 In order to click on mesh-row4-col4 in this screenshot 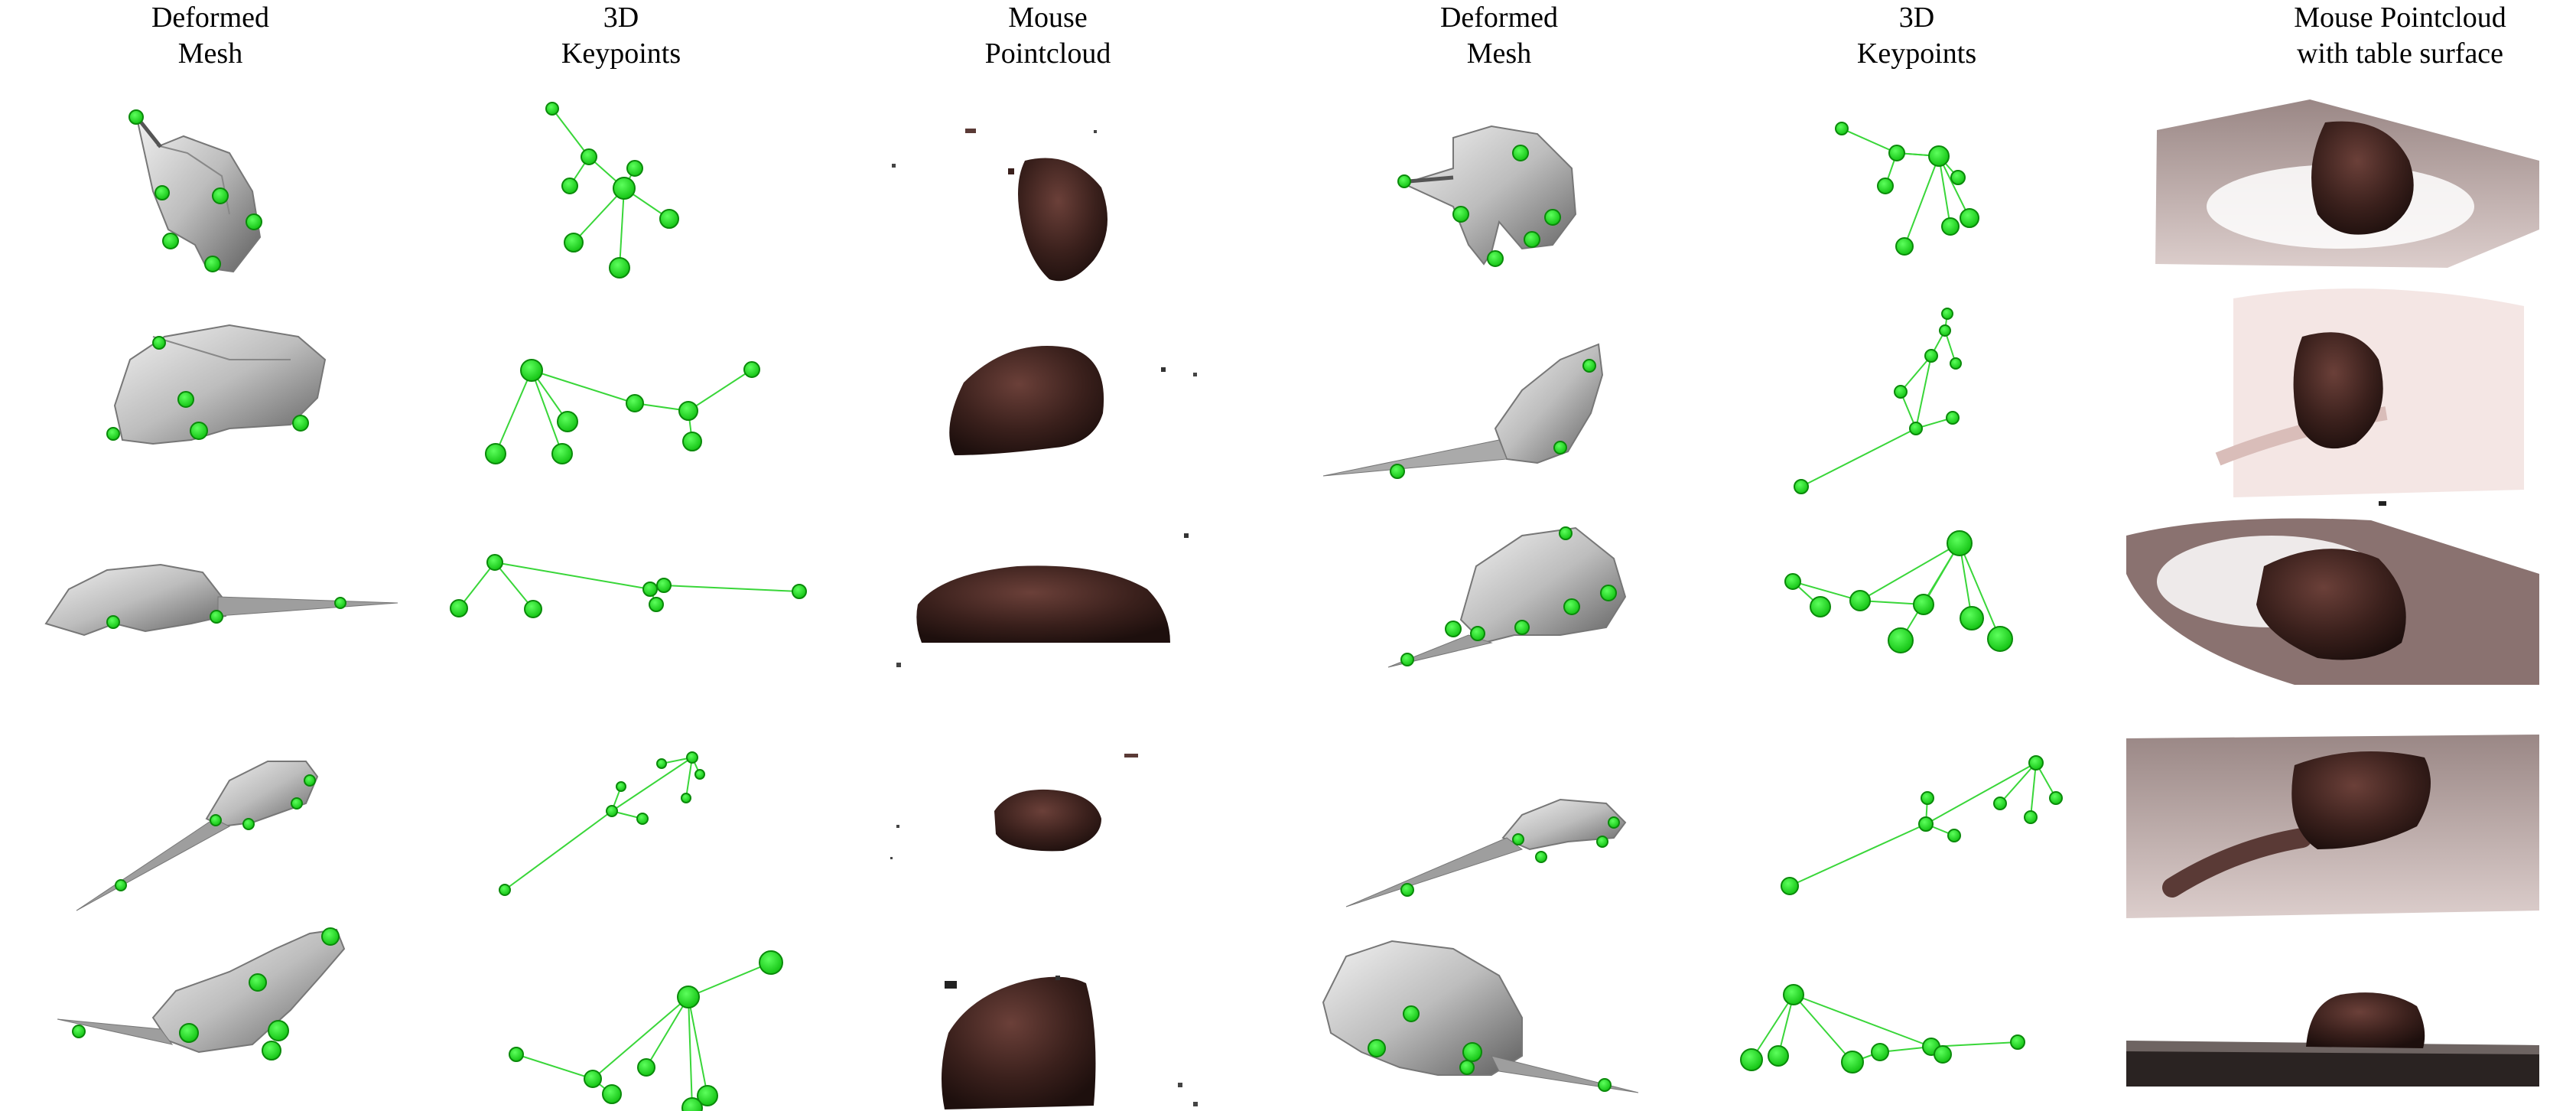, I will do `click(1486, 852)`.